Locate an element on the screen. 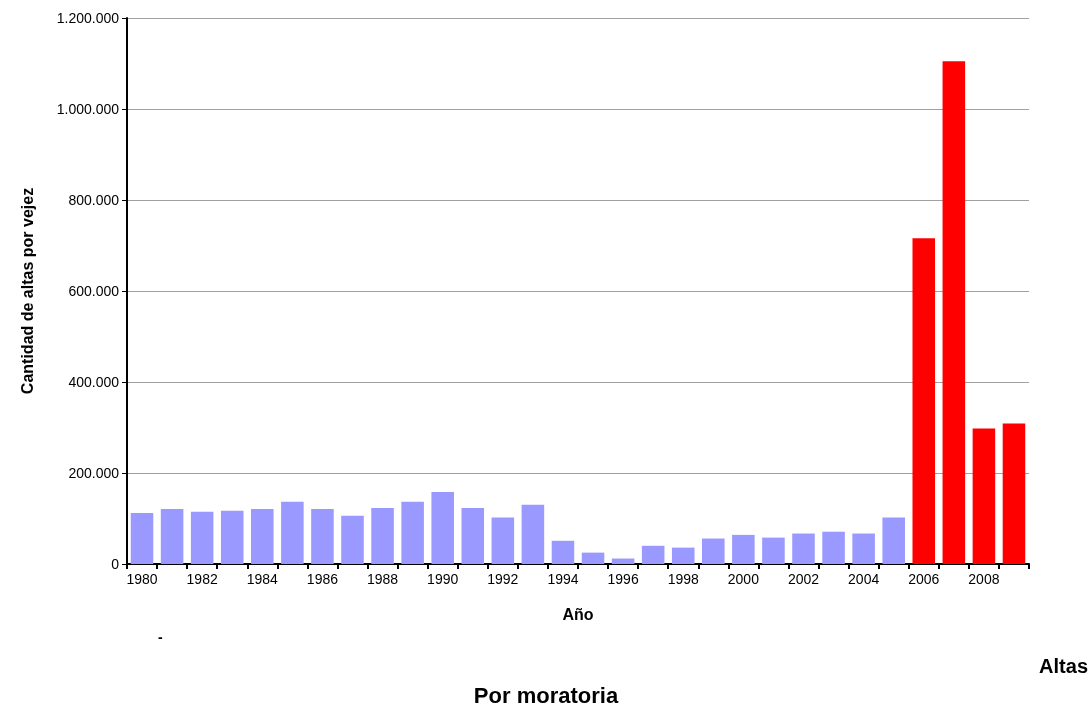 This screenshot has width=1092, height=713. x-tick-label: 1988 is located at coordinates (382, 579).